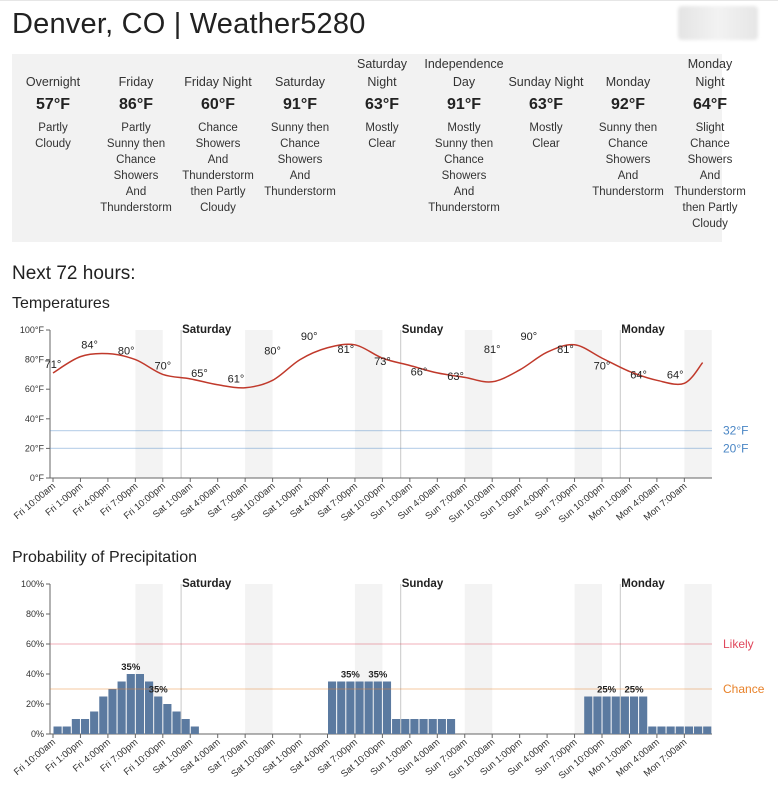 The height and width of the screenshot is (798, 778). Describe the element at coordinates (218, 104) in the screenshot. I see `forecast-period-temp: 60°F` at that location.